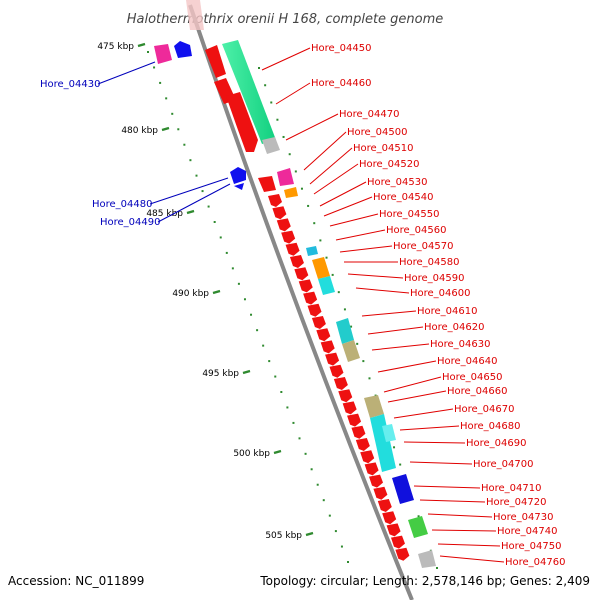  I want to click on gene-label-forward: Hore_04570, so click(423, 246).